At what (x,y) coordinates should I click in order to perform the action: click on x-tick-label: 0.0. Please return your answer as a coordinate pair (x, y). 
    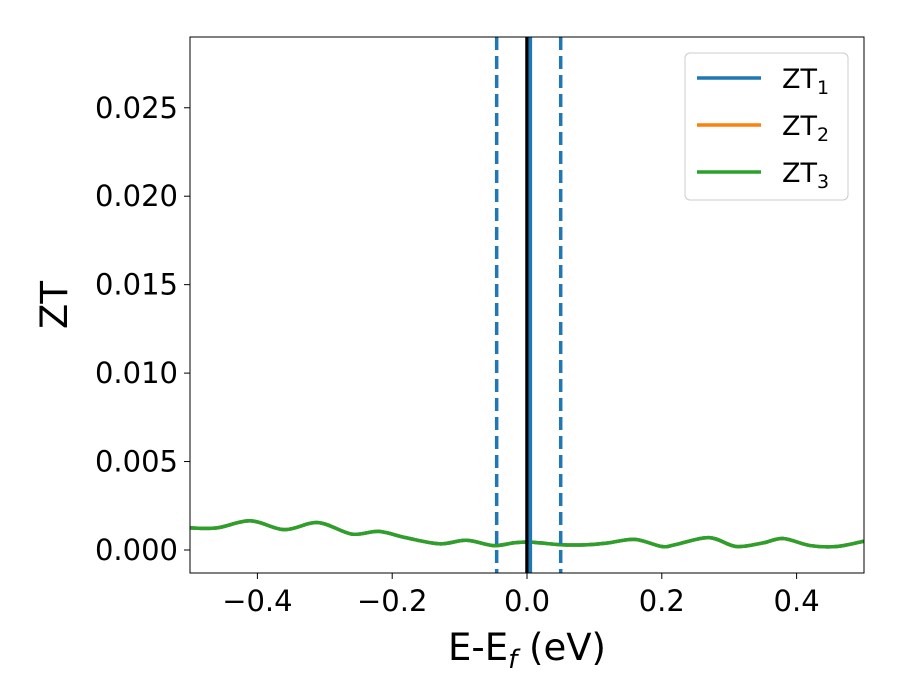
    Looking at the image, I should click on (527, 601).